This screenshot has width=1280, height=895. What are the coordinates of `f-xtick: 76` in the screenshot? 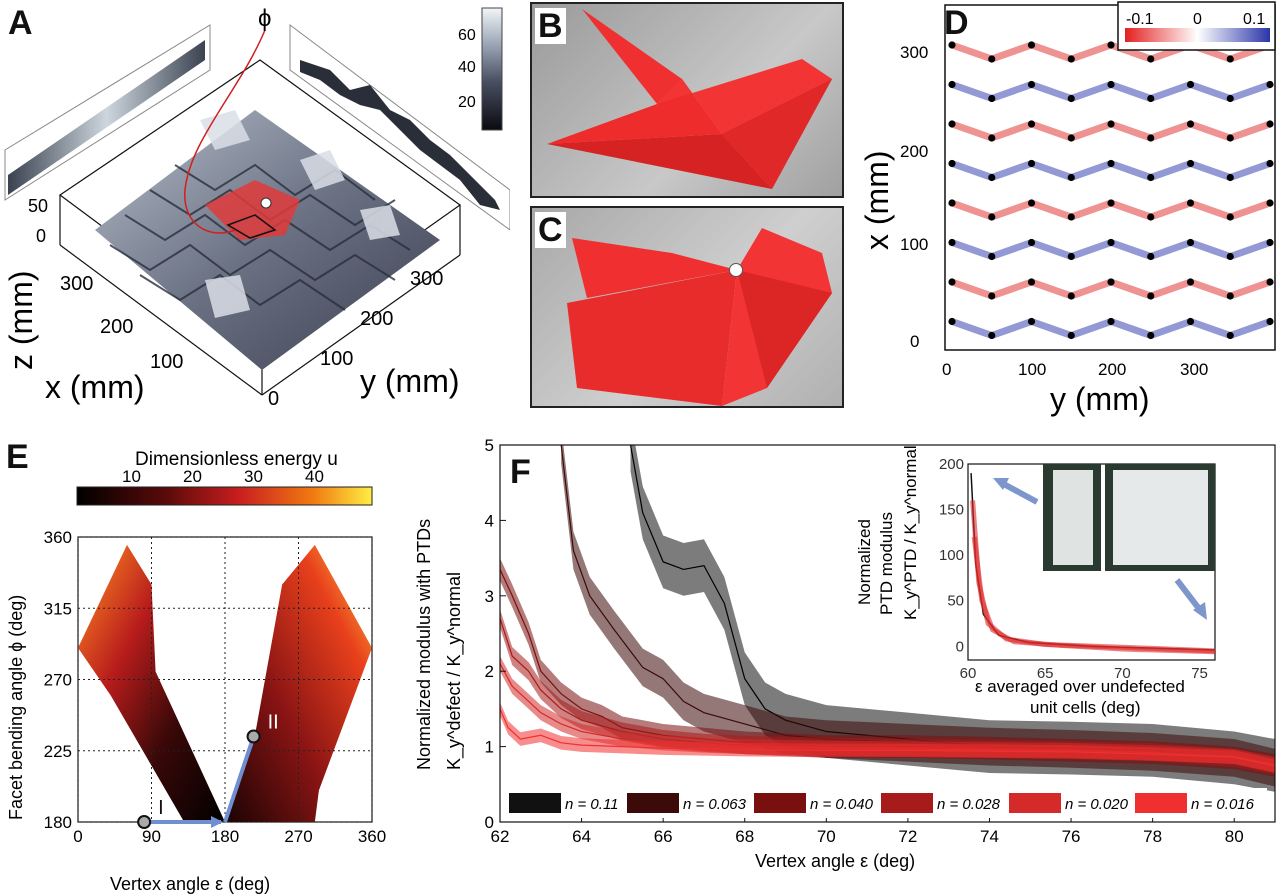 It's located at (1071, 836).